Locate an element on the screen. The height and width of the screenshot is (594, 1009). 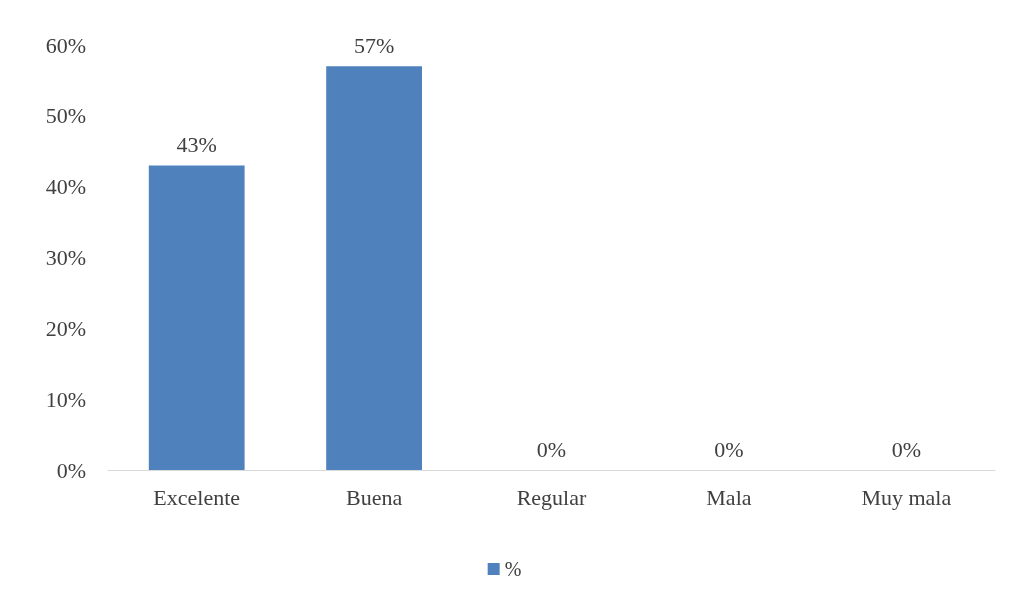
x-tick-label: Mala is located at coordinates (729, 497).